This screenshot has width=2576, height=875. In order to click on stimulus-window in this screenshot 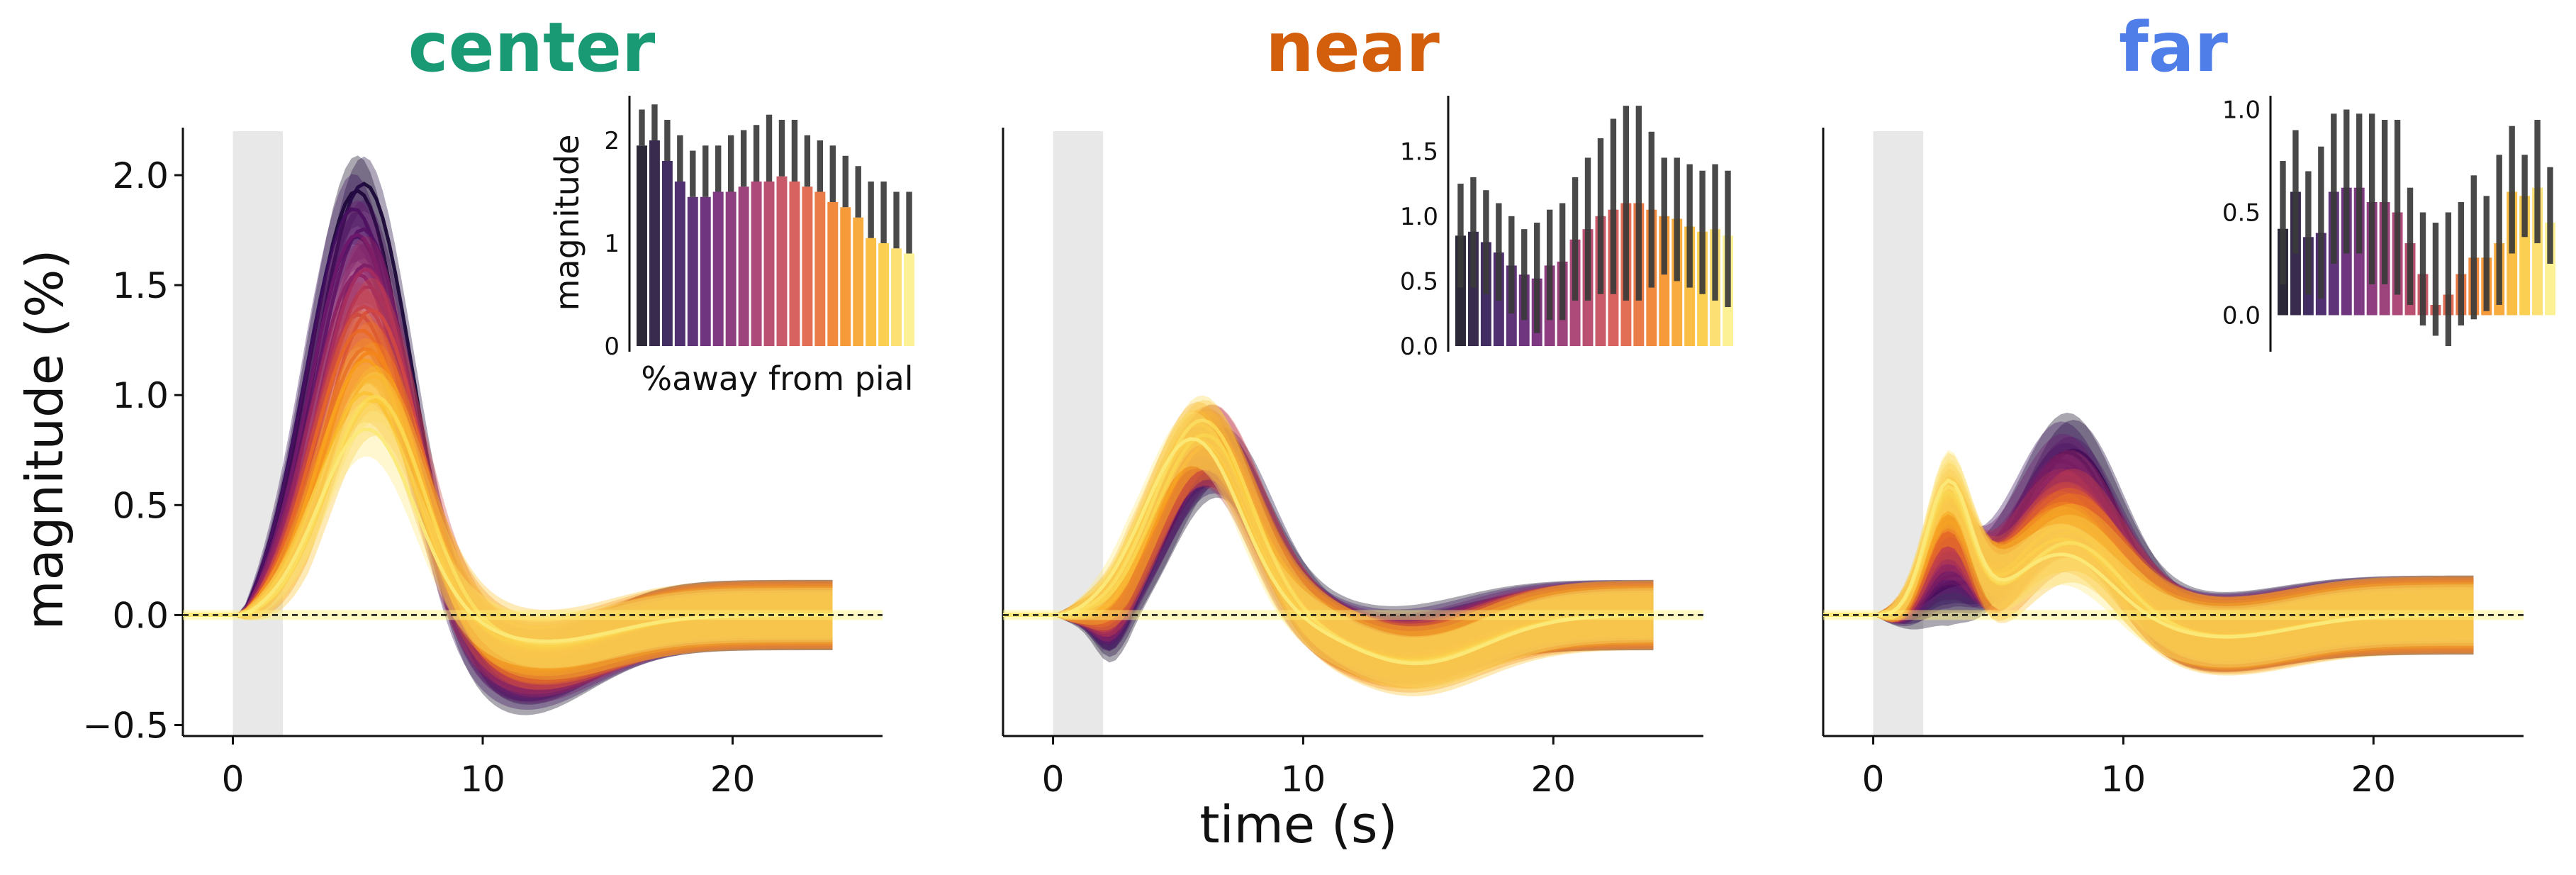, I will do `click(1079, 434)`.